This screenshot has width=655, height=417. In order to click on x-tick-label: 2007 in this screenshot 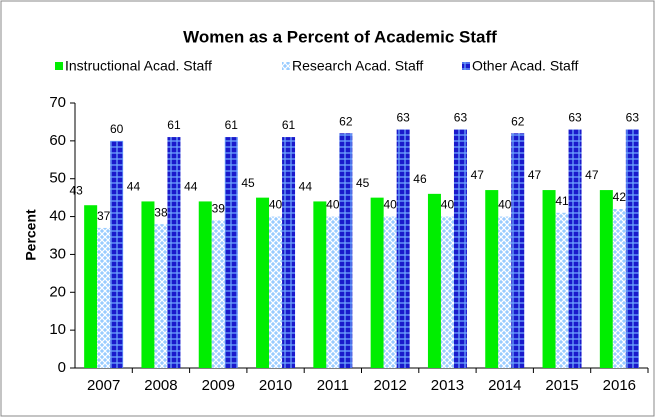, I will do `click(103, 385)`.